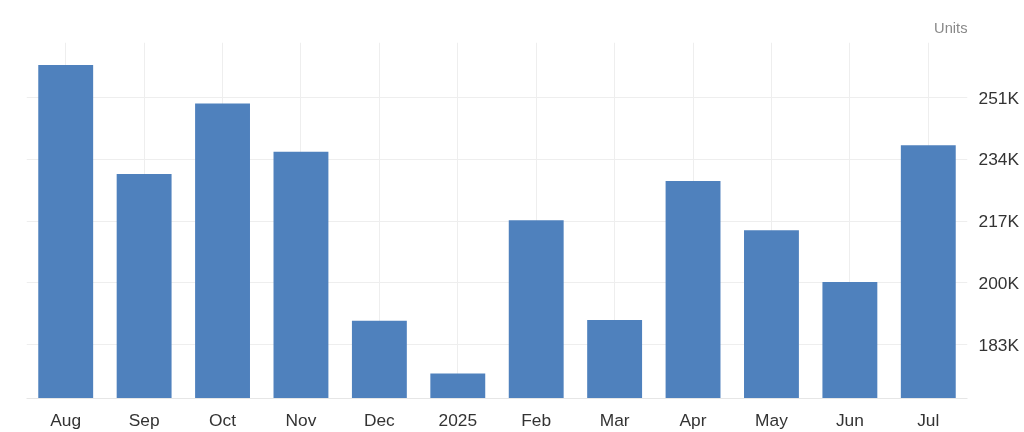  I want to click on x-tick-label: Feb, so click(536, 419).